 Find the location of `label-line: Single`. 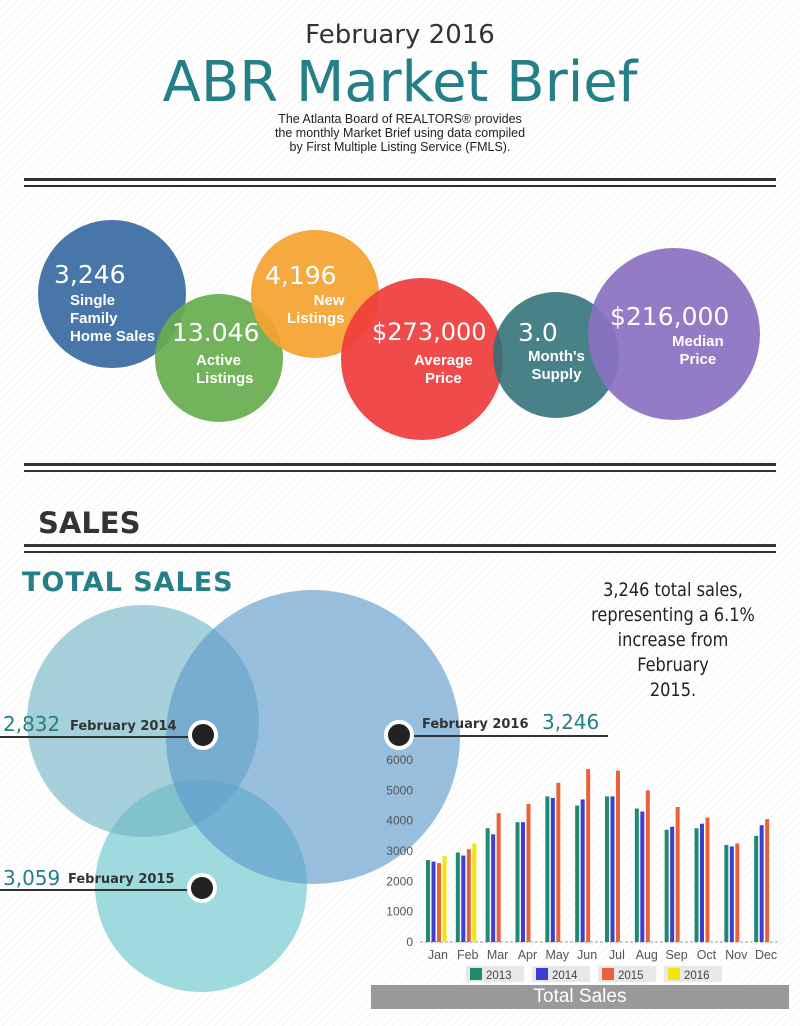

label-line: Single is located at coordinates (93, 300).